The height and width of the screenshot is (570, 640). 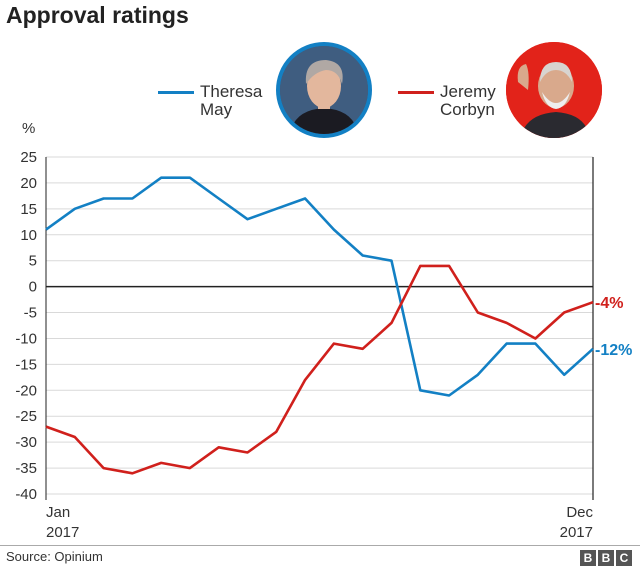 I want to click on y-tick-label: -15, so click(x=26, y=364).